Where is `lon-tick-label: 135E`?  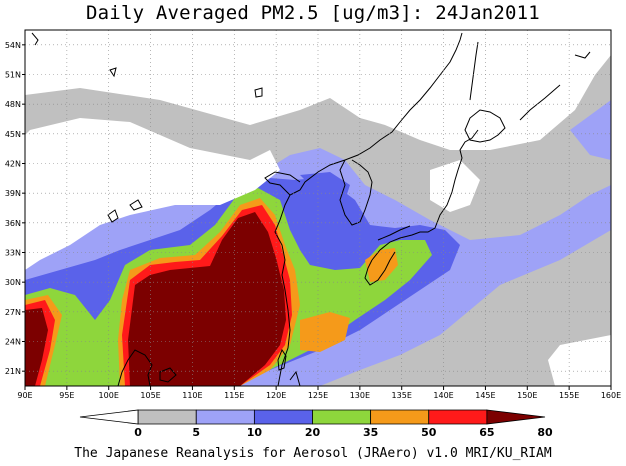 lon-tick-label: 135E is located at coordinates (402, 395).